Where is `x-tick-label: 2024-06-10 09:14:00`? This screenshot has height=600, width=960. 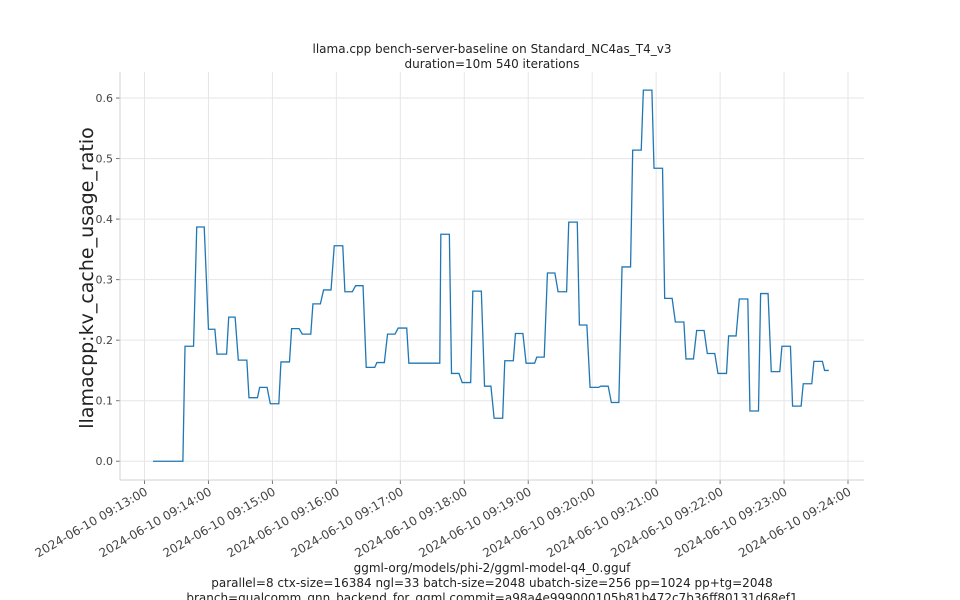
x-tick-label: 2024-06-10 09:14:00 is located at coordinates (155, 522).